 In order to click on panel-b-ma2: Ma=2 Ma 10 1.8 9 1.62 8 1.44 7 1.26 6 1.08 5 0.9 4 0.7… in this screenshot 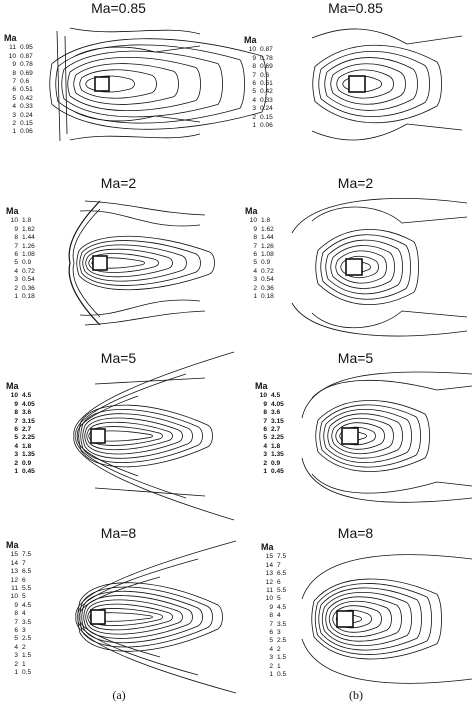, I will do `click(355, 262)`.